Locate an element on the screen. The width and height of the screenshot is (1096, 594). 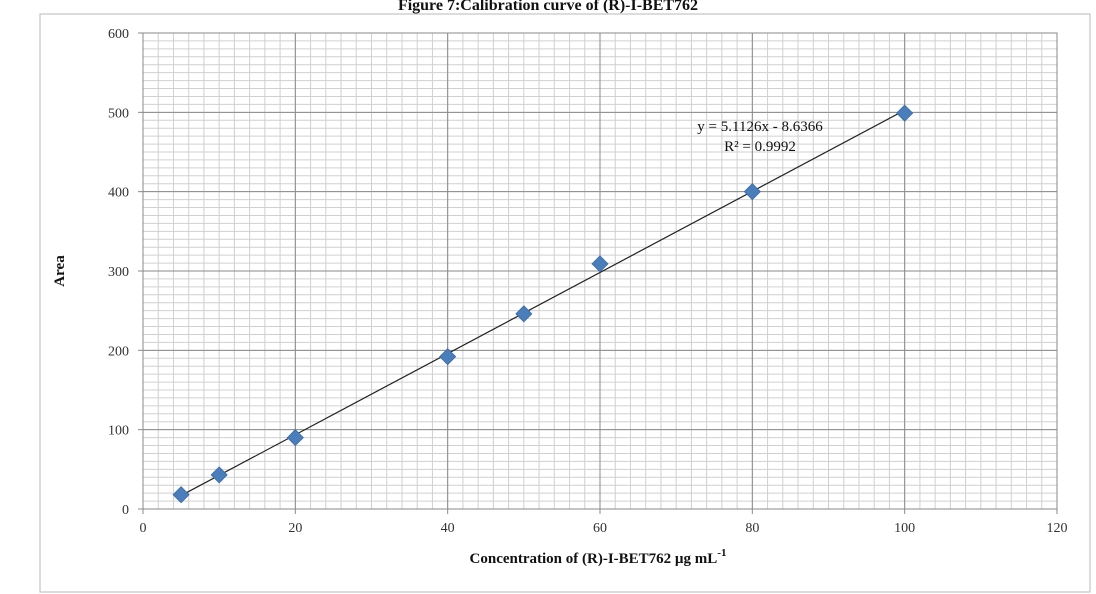
y-axis-title: Area is located at coordinates (60, 271).